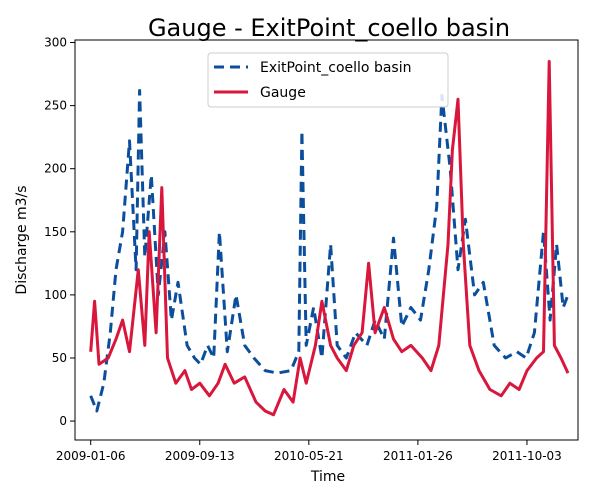 Image resolution: width=600 pixels, height=500 pixels. What do you see at coordinates (55, 106) in the screenshot?
I see `y-tick-label: 250` at bounding box center [55, 106].